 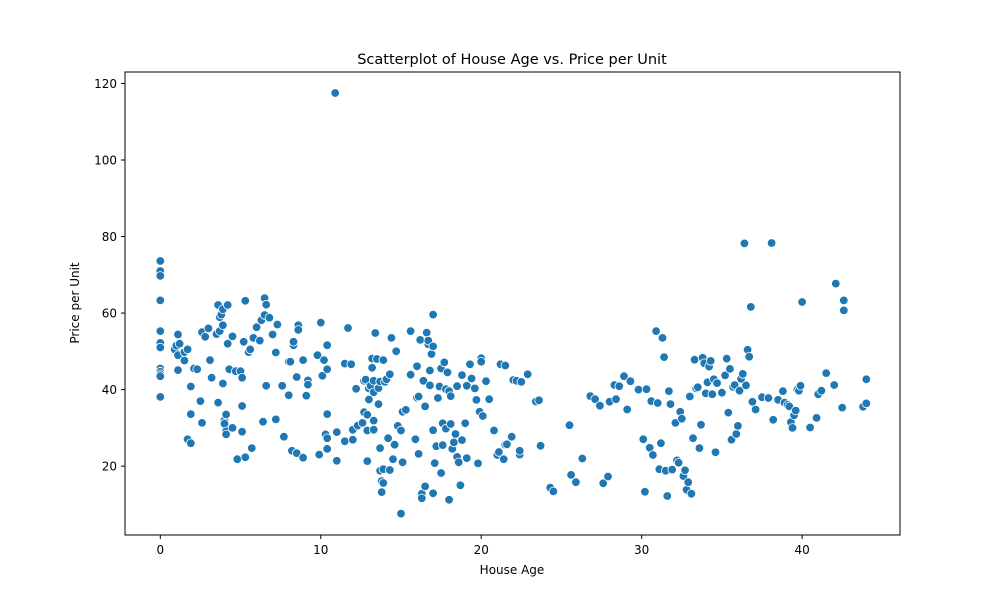 I want to click on y-tick-label: 20, so click(x=109, y=467).